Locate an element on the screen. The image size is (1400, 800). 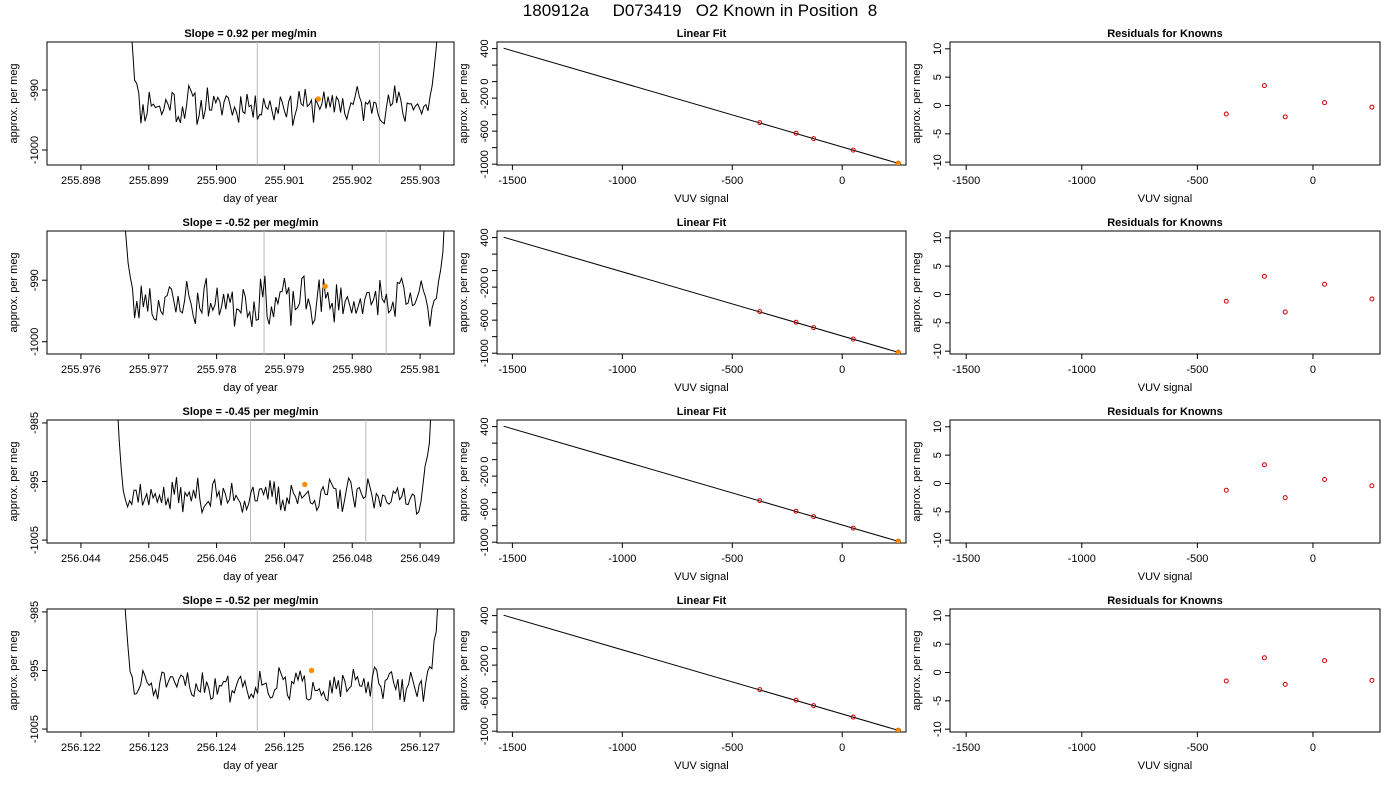
x-tick-label: 255.977 is located at coordinates (149, 370).